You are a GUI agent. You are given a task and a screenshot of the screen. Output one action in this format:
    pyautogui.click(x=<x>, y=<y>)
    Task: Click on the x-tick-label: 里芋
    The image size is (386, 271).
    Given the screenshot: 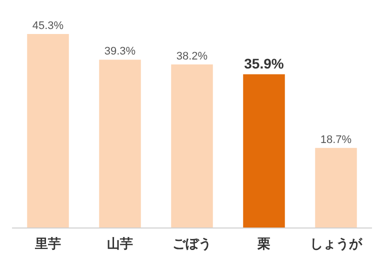 What is the action you would take?
    pyautogui.click(x=47, y=243)
    